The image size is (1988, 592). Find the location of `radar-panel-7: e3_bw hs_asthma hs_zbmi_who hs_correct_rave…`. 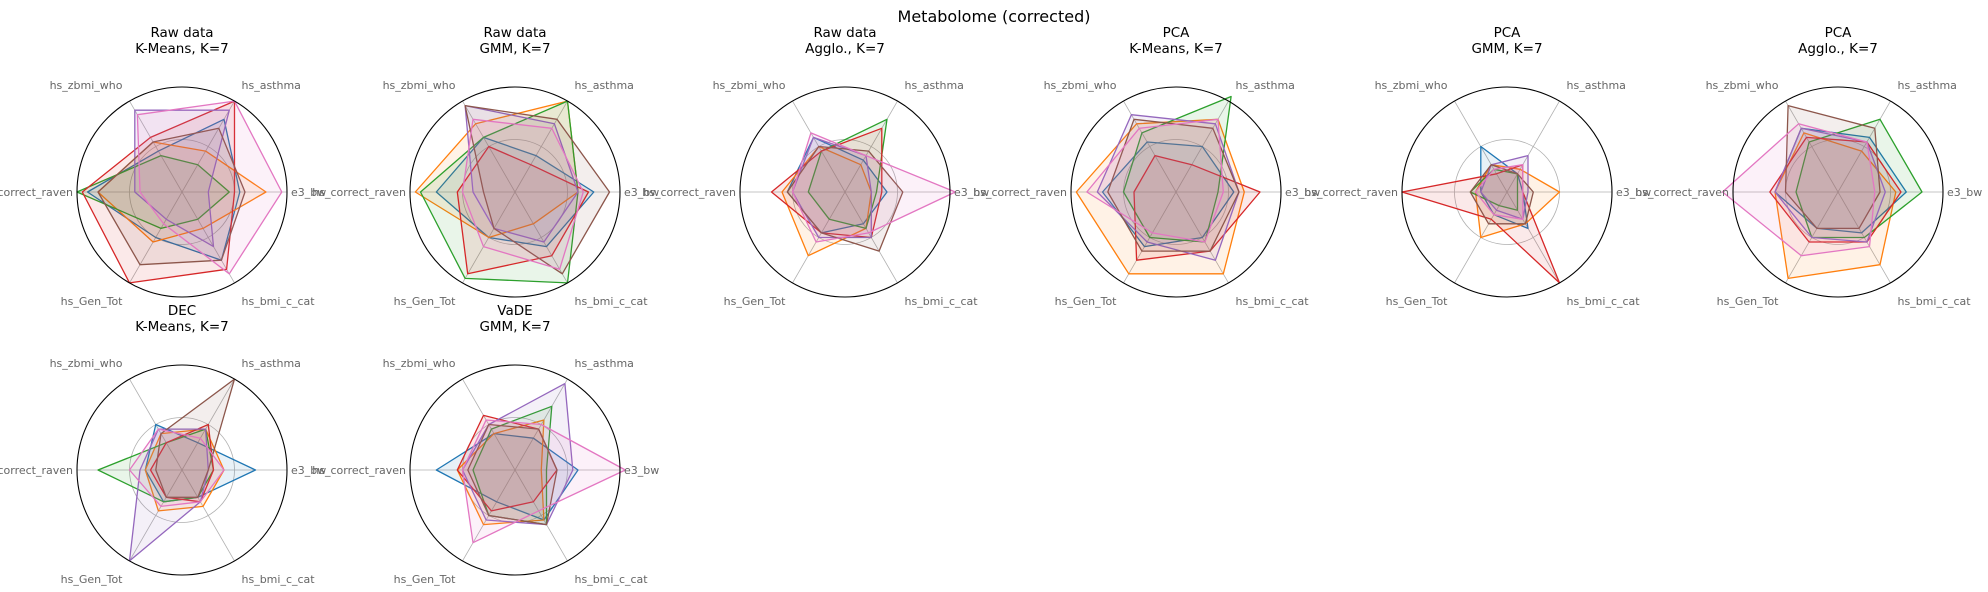

radar-panel-7: e3_bw hs_asthma hs_zbmi_who hs_correct_rave… is located at coordinates (163, 444).